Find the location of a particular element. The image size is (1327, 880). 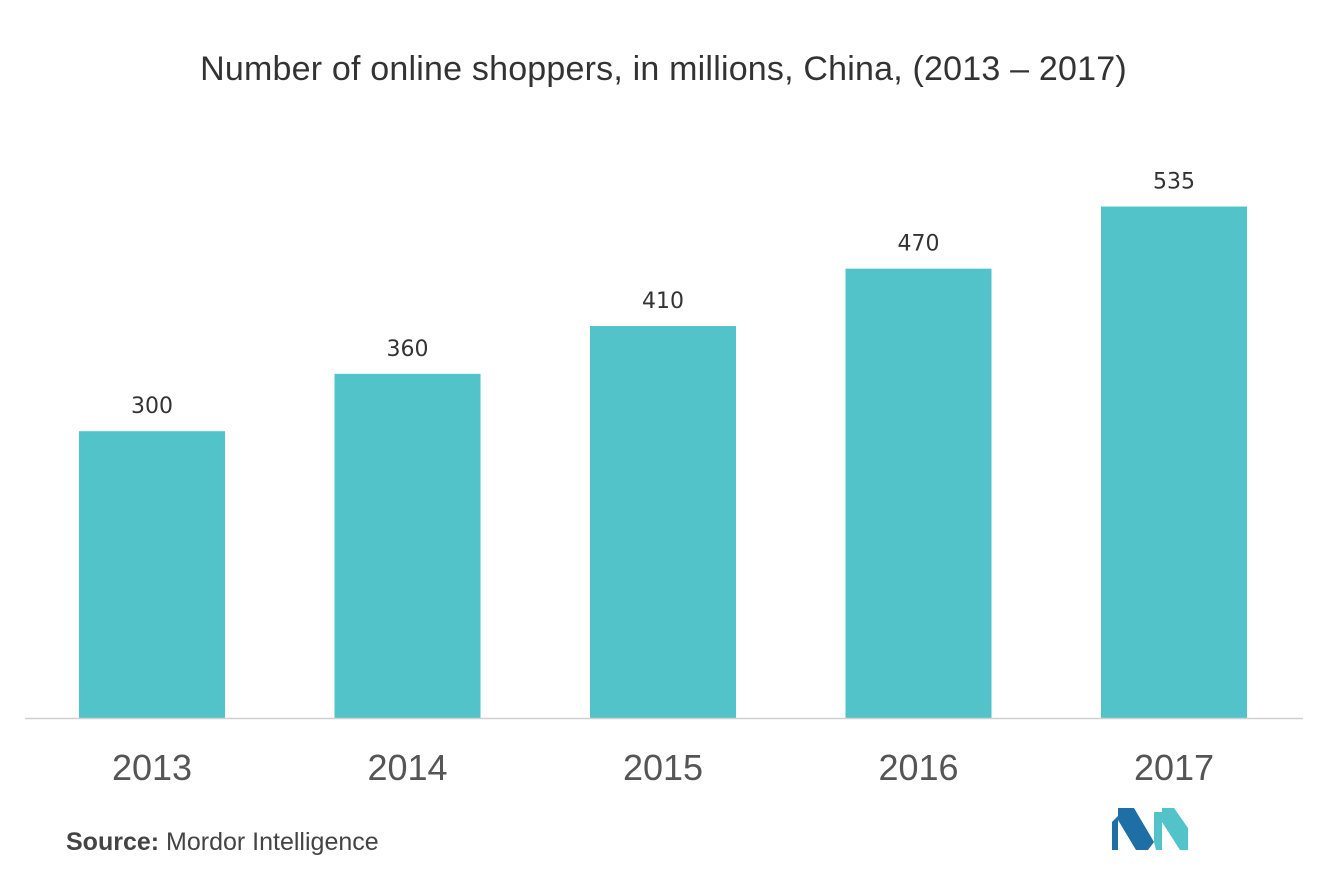

bar-2016 is located at coordinates (918, 493).